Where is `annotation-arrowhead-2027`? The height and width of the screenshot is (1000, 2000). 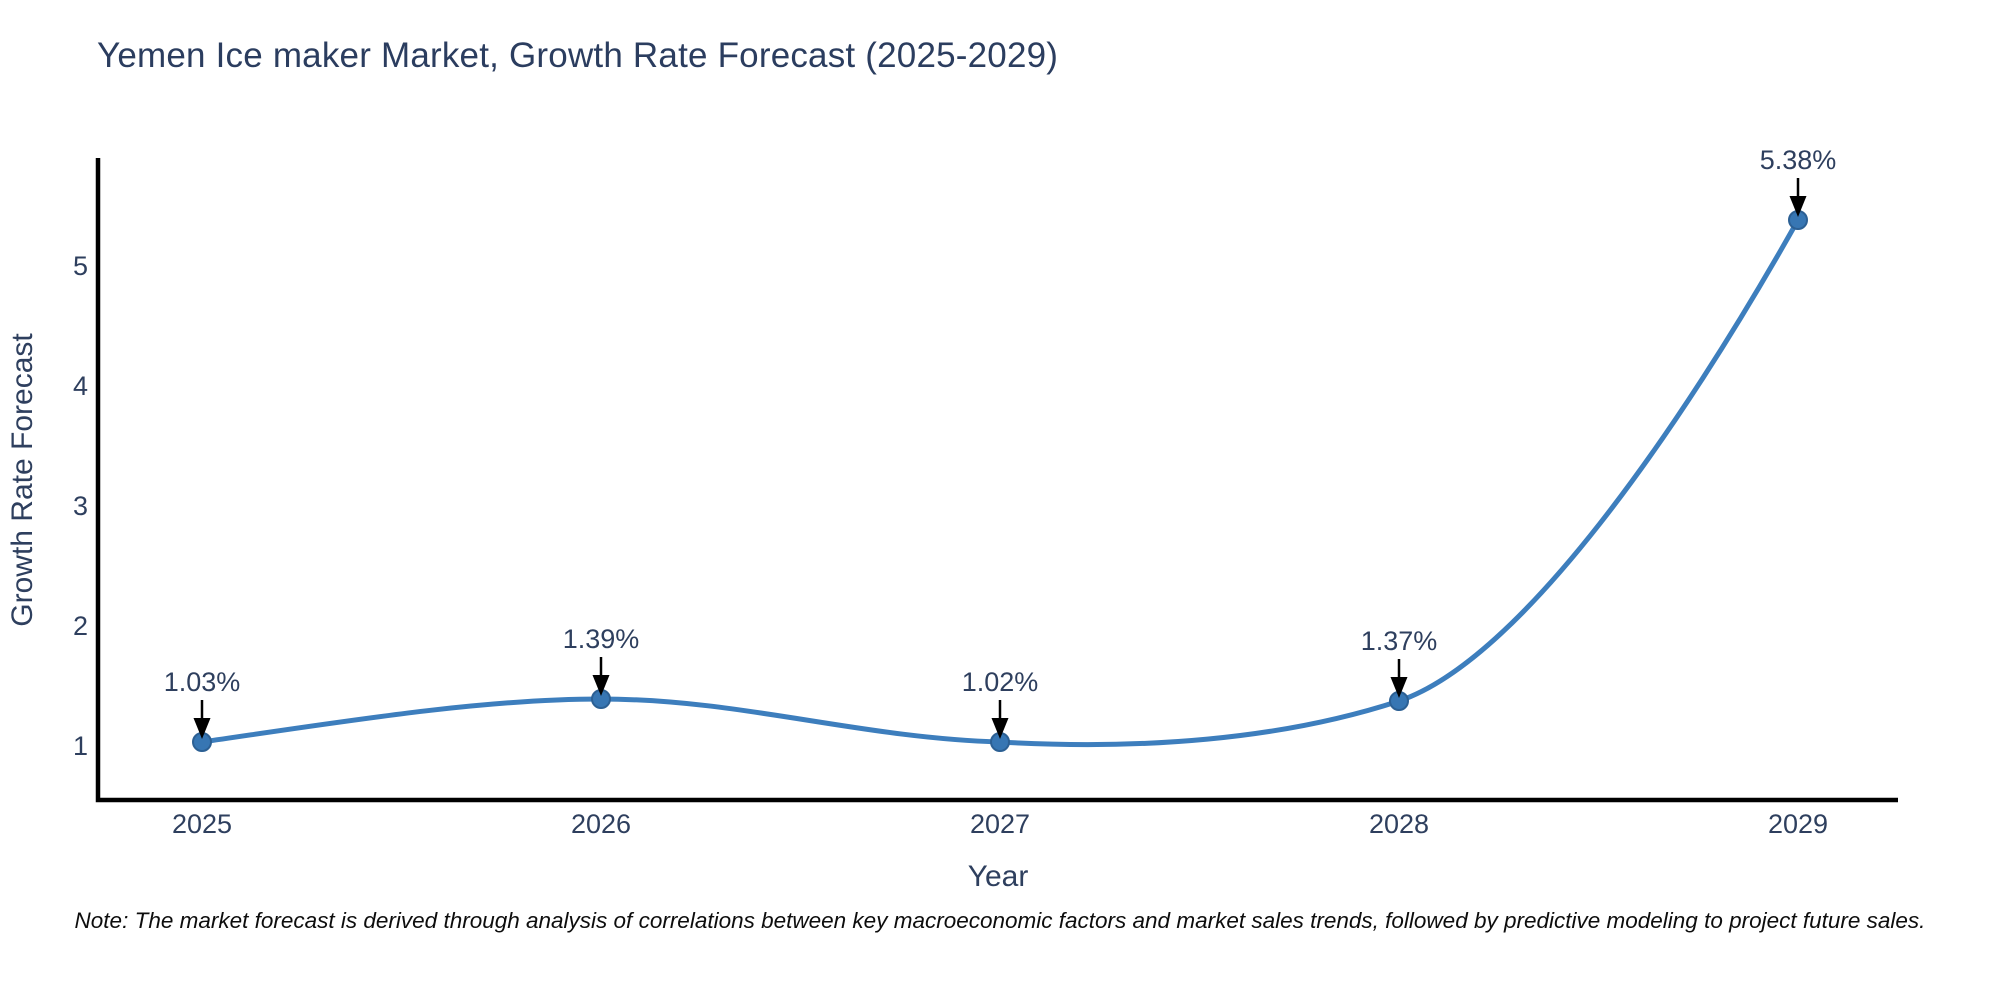 annotation-arrowhead-2027 is located at coordinates (1000, 728).